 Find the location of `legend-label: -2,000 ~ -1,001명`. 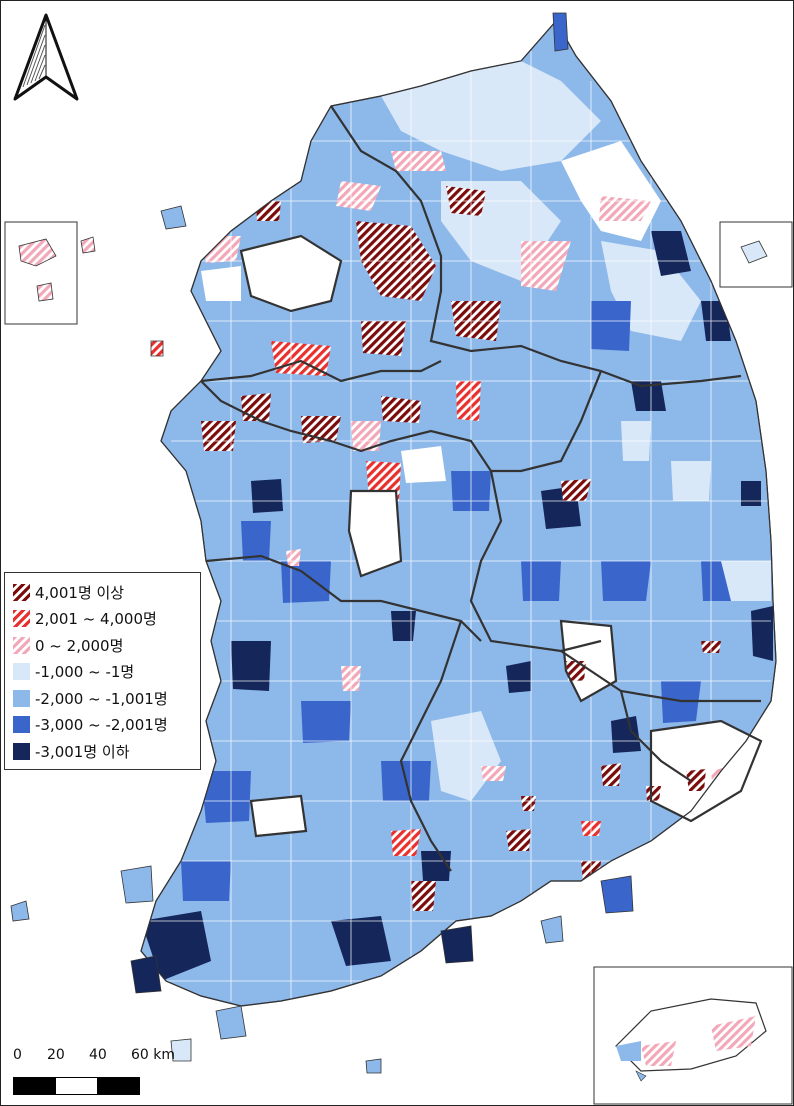

legend-label: -2,000 ~ -1,001명 is located at coordinates (101, 698).